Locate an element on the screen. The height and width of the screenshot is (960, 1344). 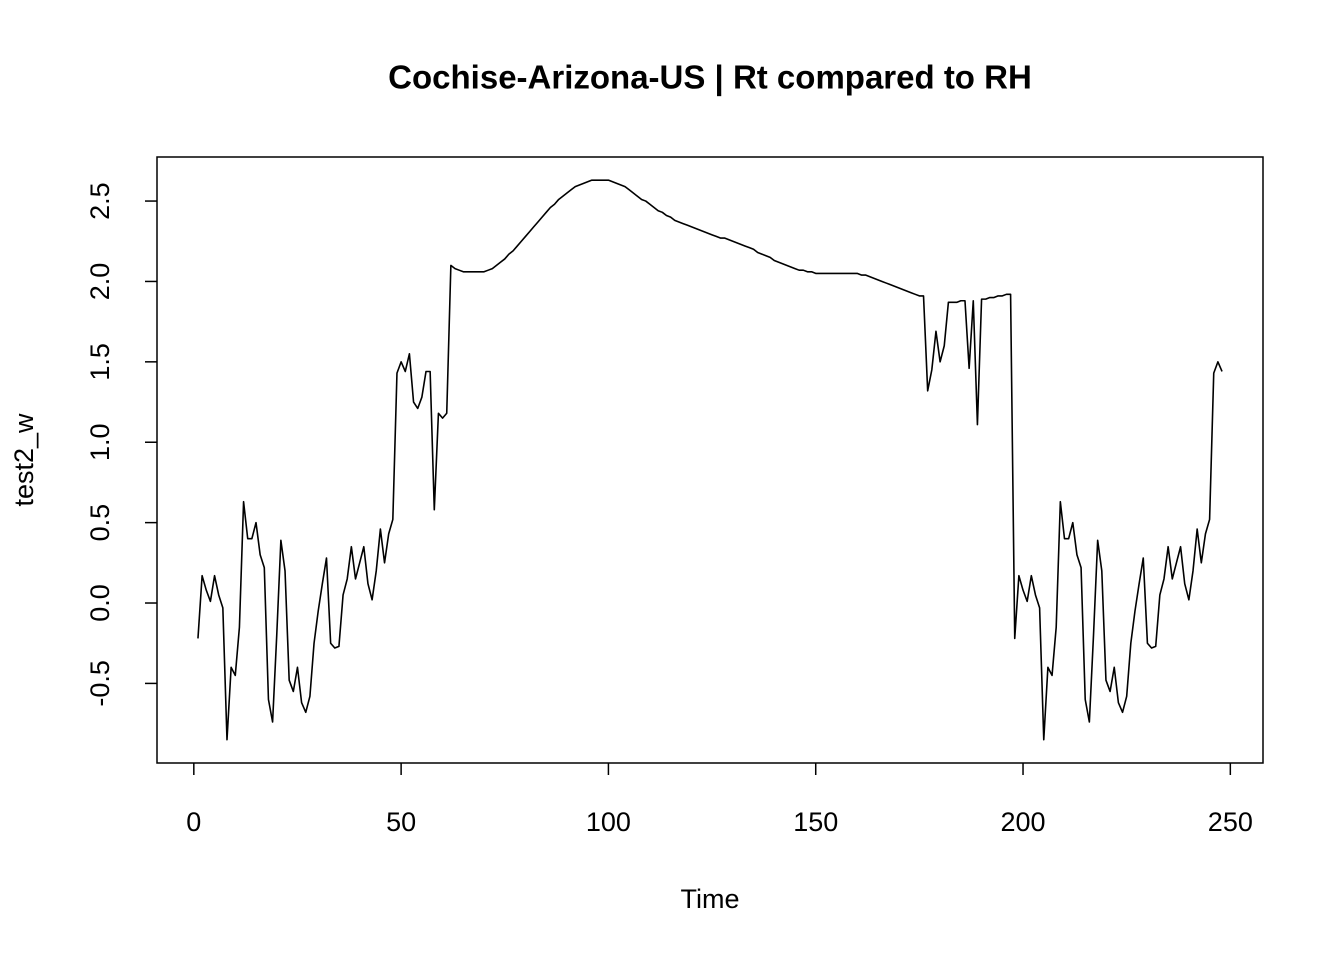
y-tick-label: 0.0 is located at coordinates (100, 603).